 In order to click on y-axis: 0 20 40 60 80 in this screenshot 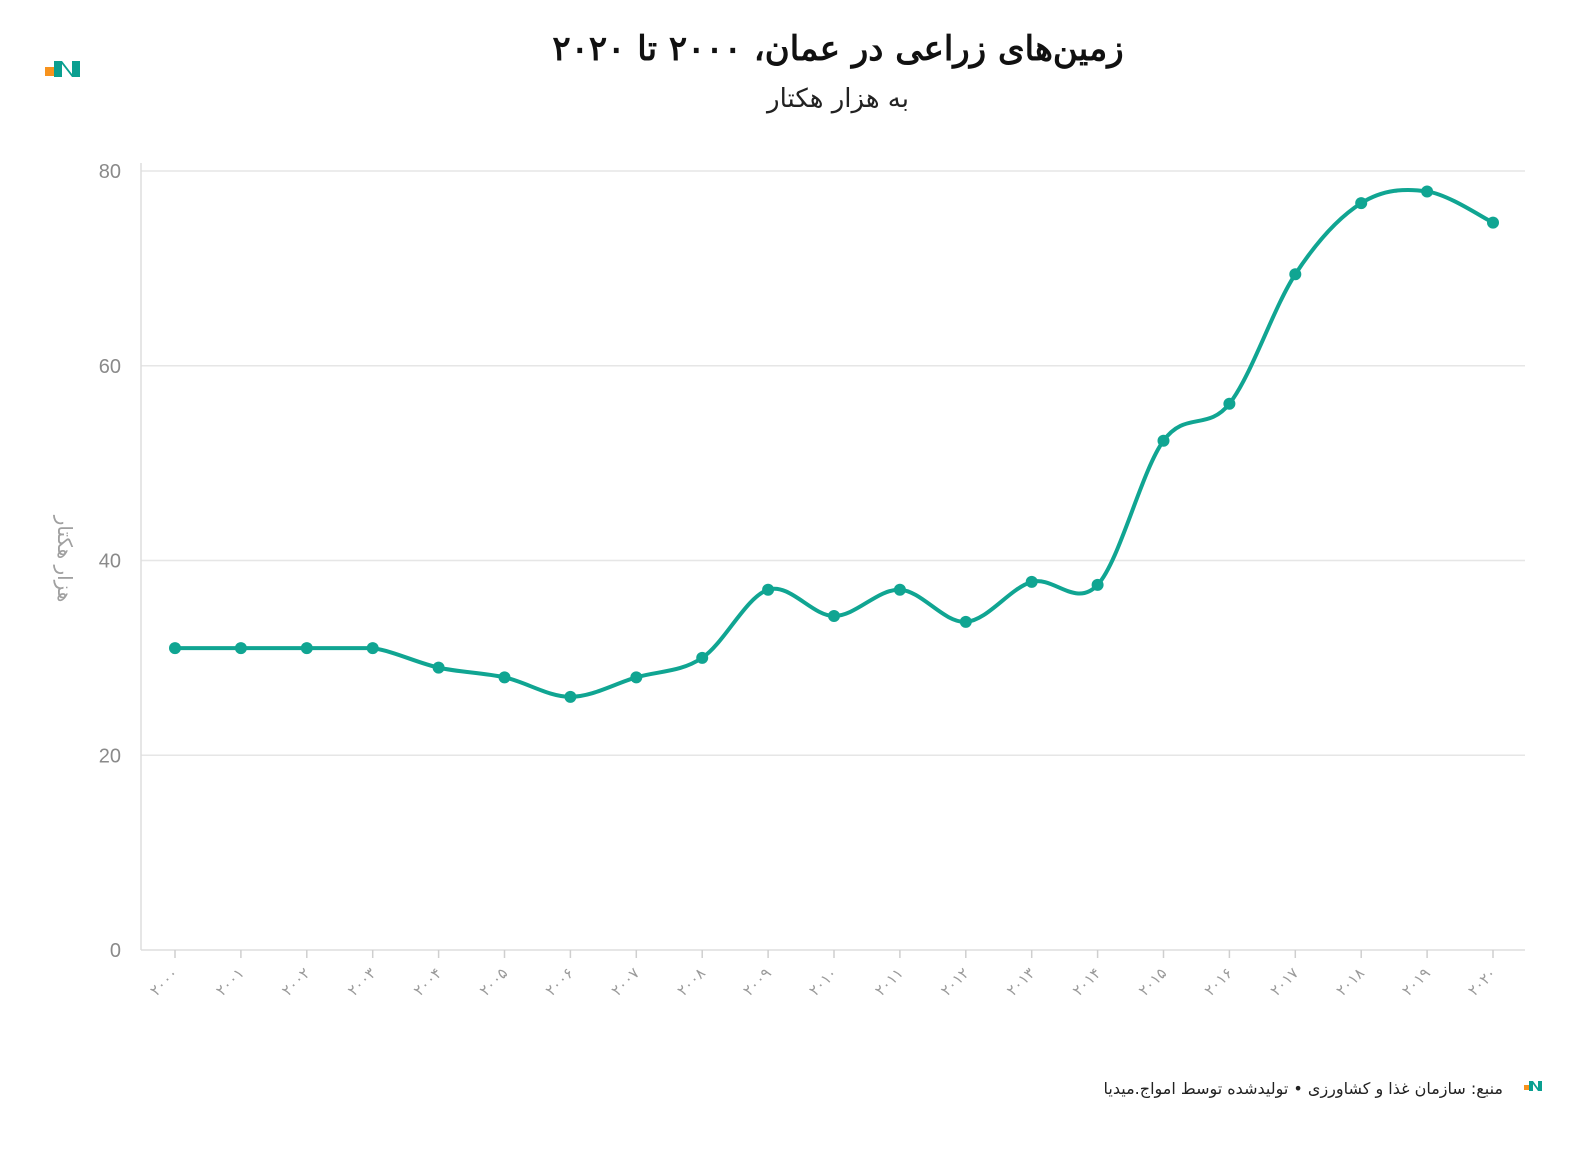, I will do `click(120, 561)`.